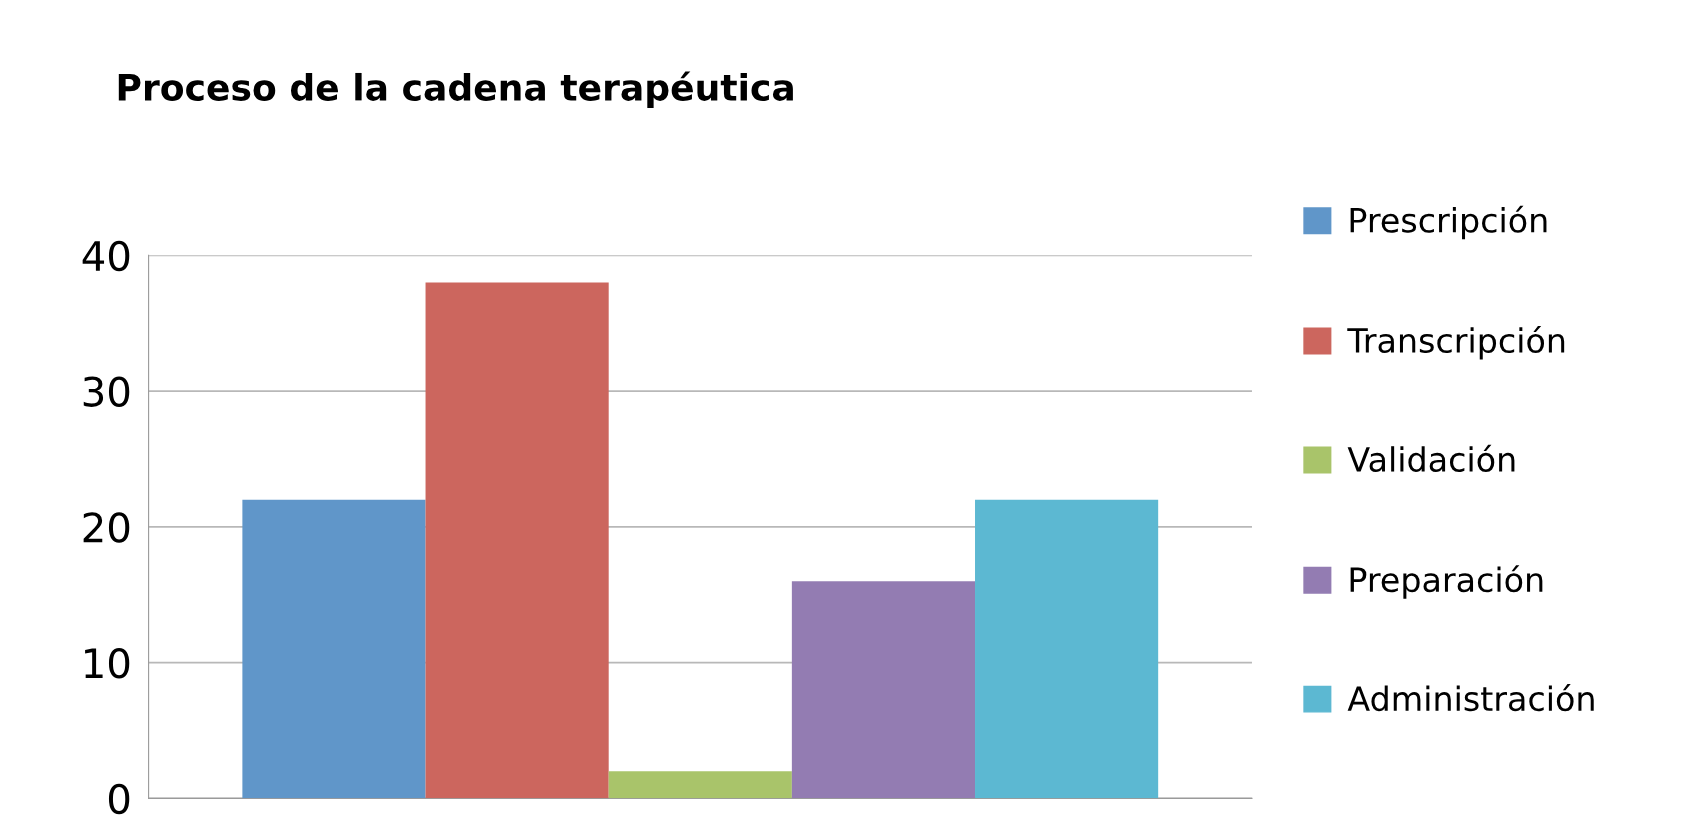  Describe the element at coordinates (106, 256) in the screenshot. I see `y-tick-label: 40` at that location.